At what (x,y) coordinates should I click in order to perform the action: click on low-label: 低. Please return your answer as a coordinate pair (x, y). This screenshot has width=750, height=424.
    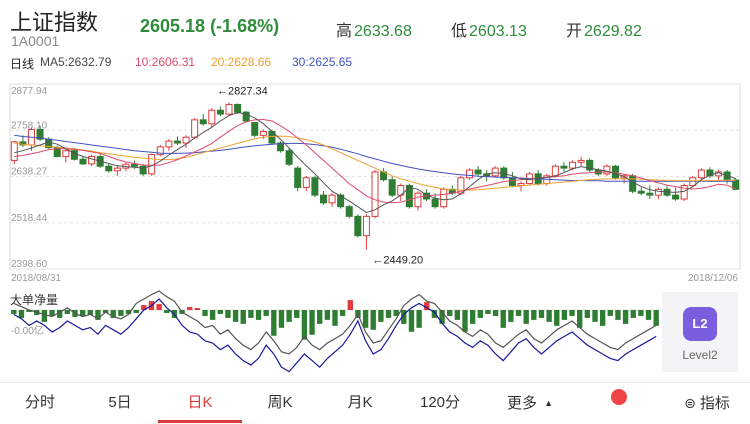
    Looking at the image, I should click on (459, 31).